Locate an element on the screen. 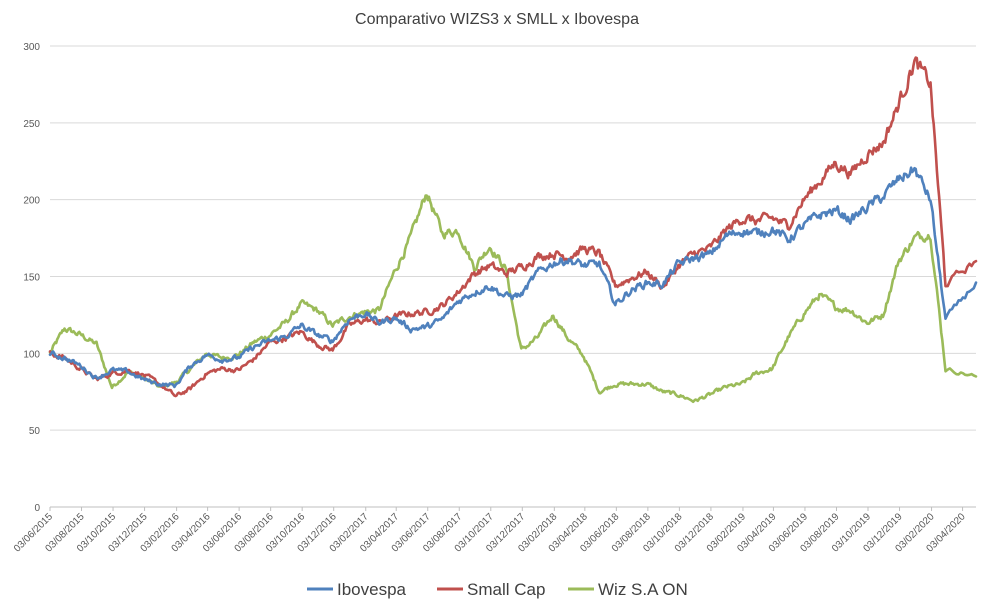 Image resolution: width=994 pixels, height=609 pixels. y-tick-label: 0 is located at coordinates (37, 508).